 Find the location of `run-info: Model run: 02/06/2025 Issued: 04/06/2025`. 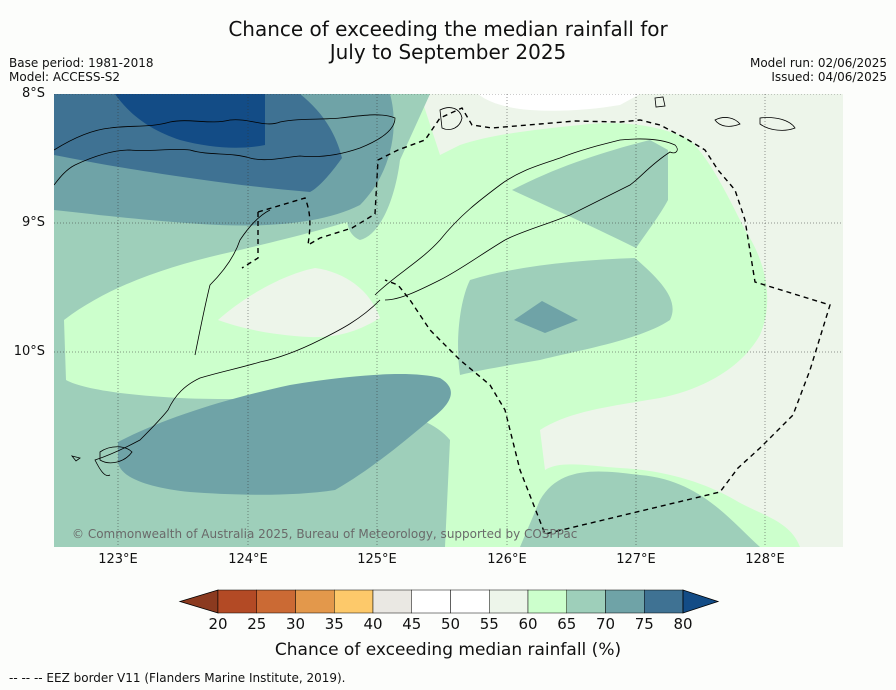

run-info: Model run: 02/06/2025 Issued: 04/06/2025 is located at coordinates (818, 70).